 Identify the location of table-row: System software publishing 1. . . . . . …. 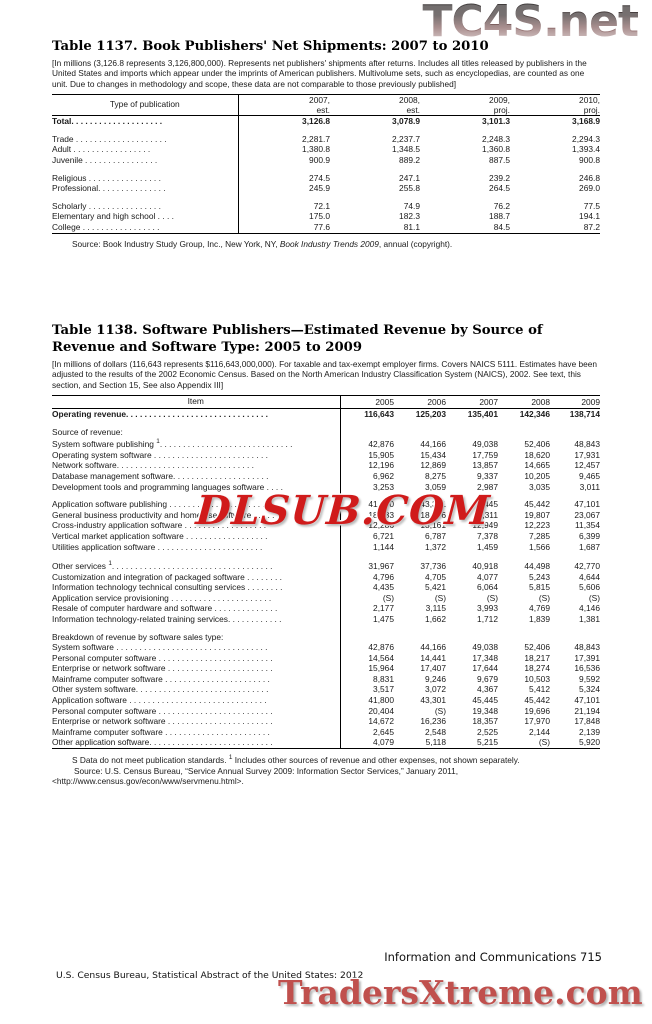
(326, 443).